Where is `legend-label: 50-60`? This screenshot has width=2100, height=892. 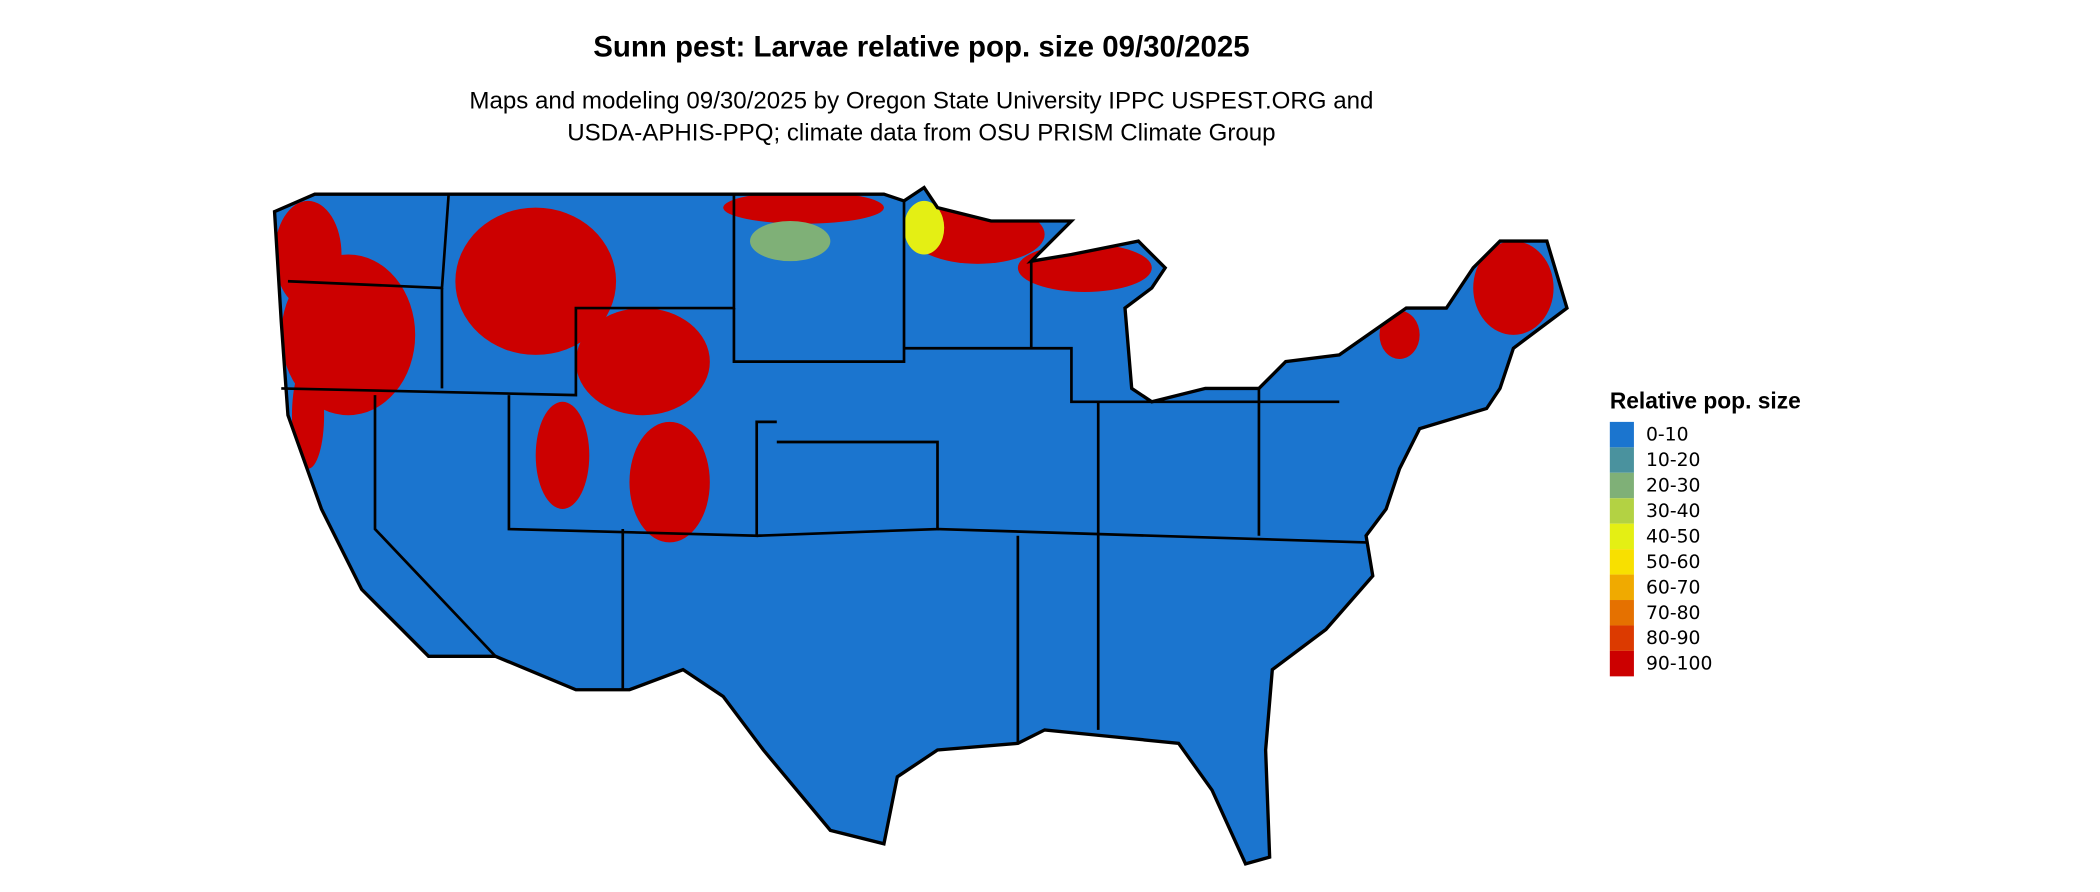 legend-label: 50-60 is located at coordinates (1673, 562).